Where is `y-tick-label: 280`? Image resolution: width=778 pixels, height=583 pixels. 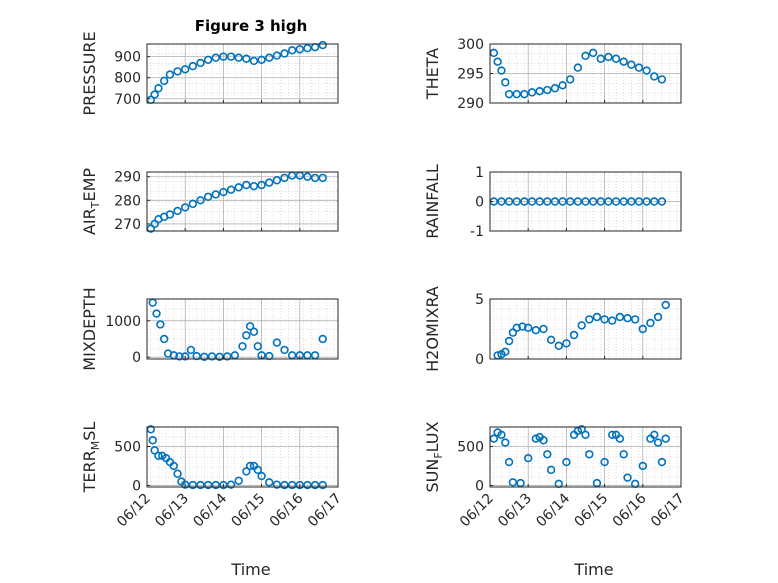 y-tick-label: 280 is located at coordinates (127, 201).